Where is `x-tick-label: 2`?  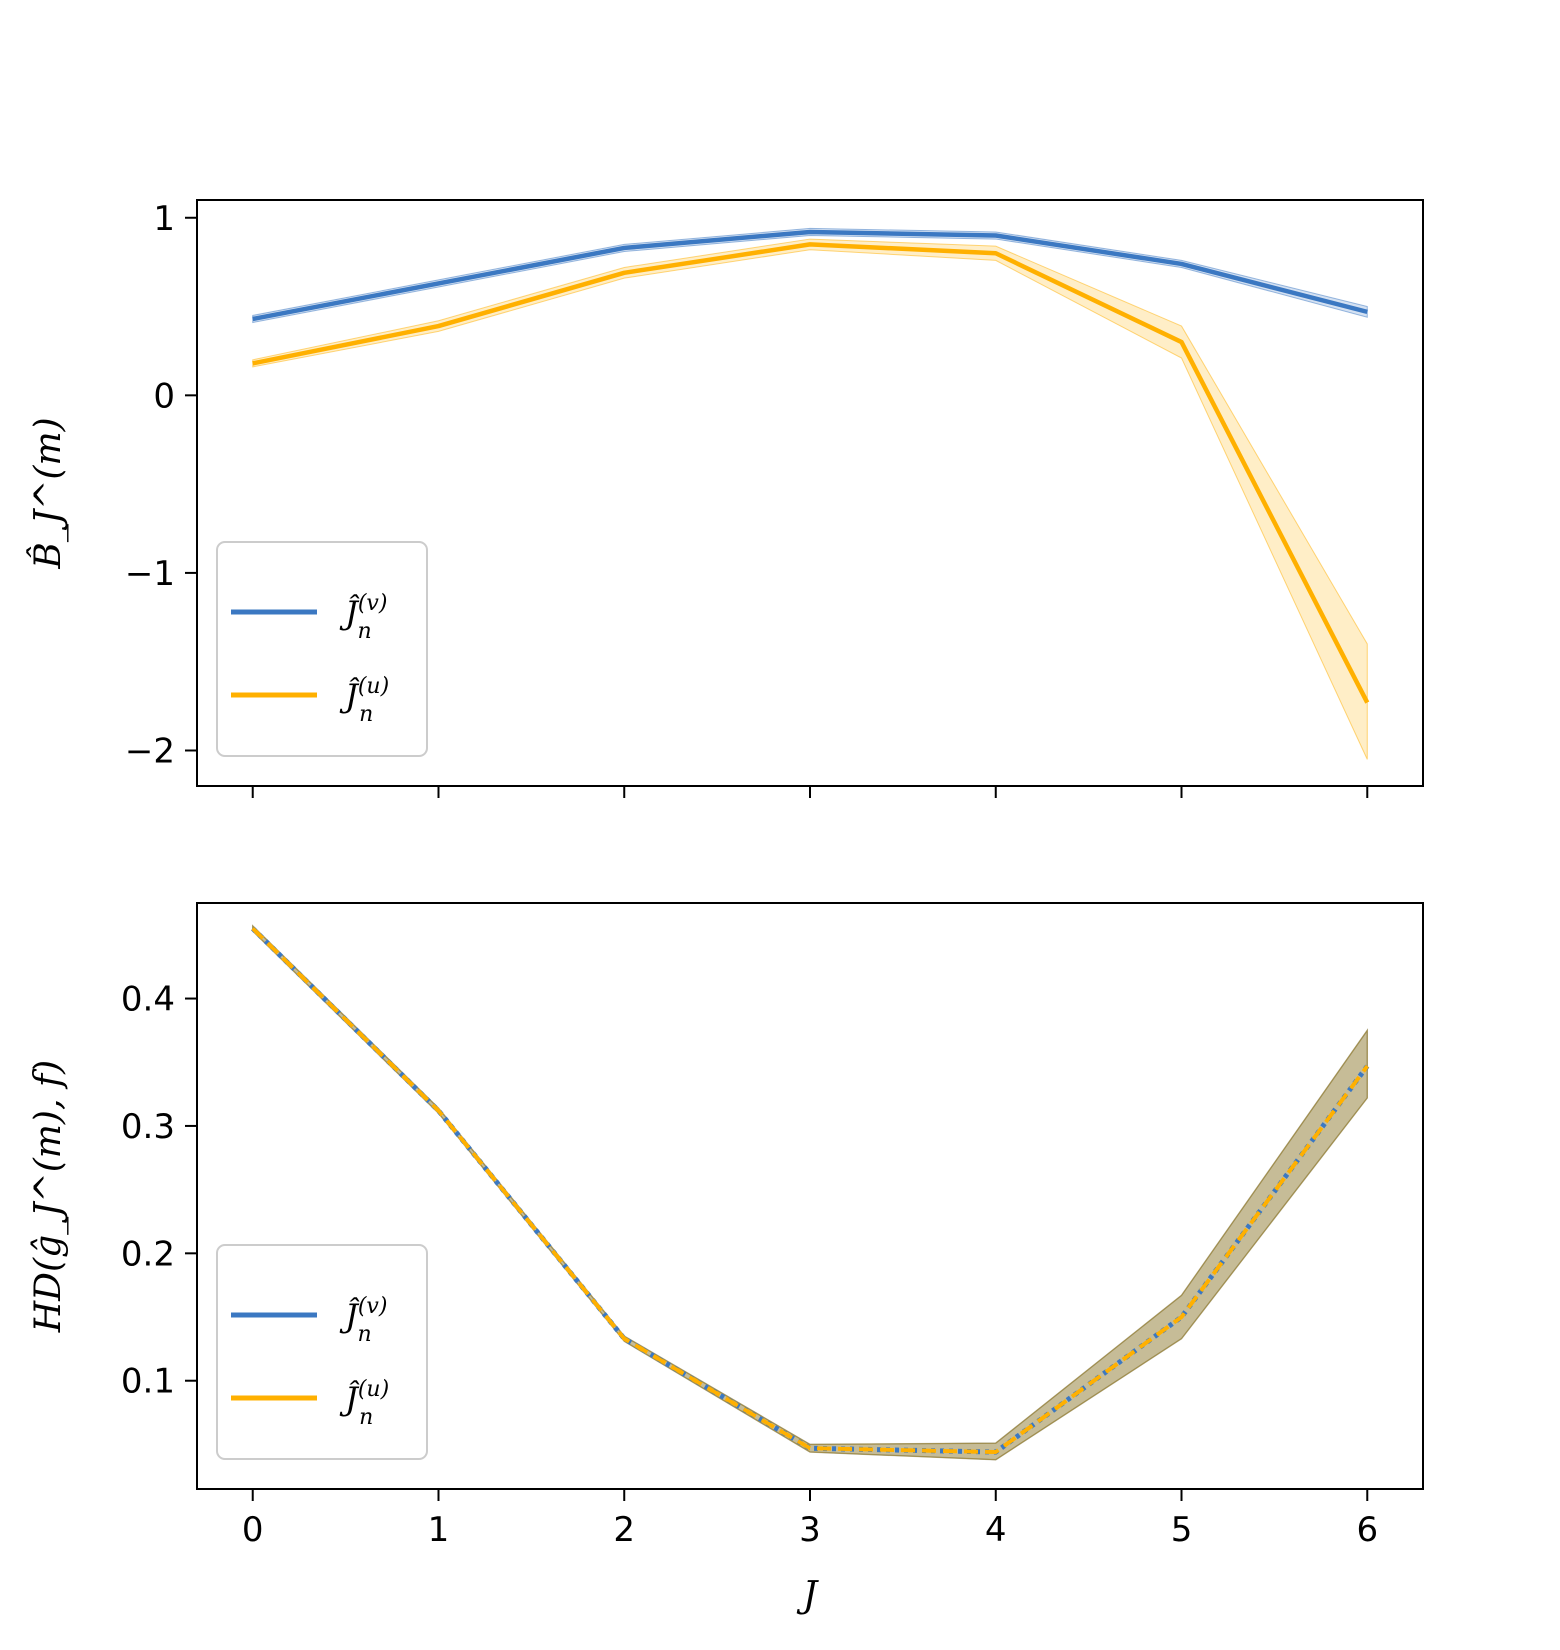
x-tick-label: 2 is located at coordinates (624, 1530).